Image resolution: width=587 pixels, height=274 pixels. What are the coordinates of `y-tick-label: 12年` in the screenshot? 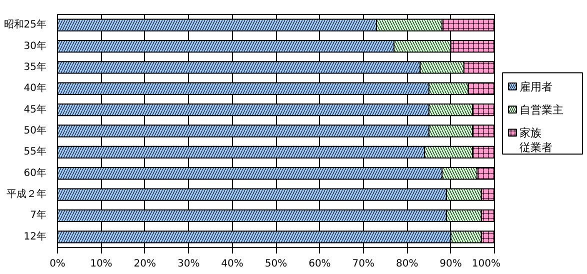 It's located at (35, 236).